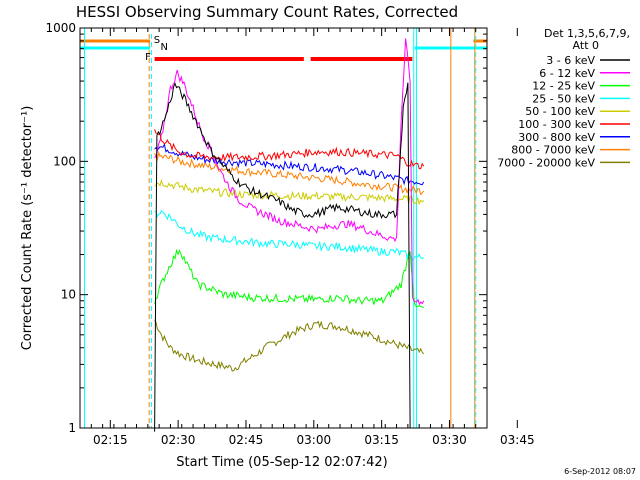 The width and height of the screenshot is (640, 480). What do you see at coordinates (289, 192) in the screenshot?
I see `series-line-50-100-kev` at bounding box center [289, 192].